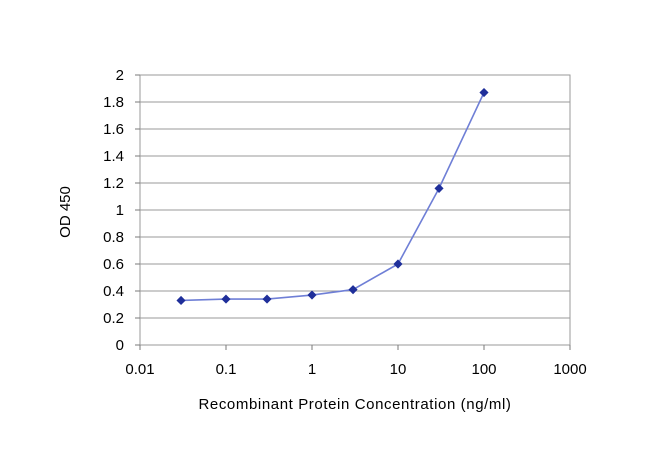  Describe the element at coordinates (65, 212) in the screenshot. I see `y-axis-title: OD 450` at that location.